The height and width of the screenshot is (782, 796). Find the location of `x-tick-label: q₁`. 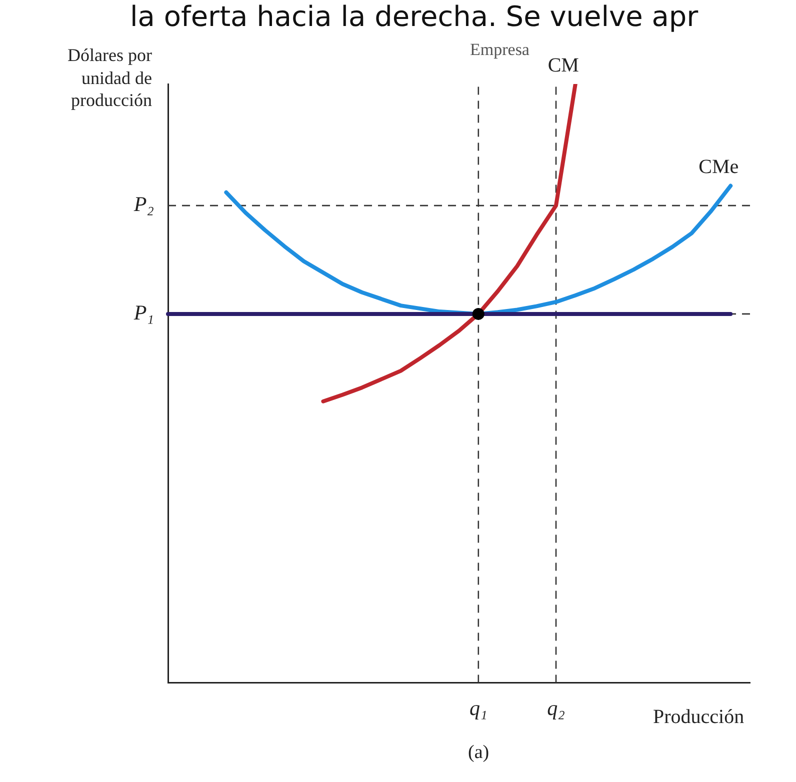

x-tick-label: q₁ is located at coordinates (478, 708).